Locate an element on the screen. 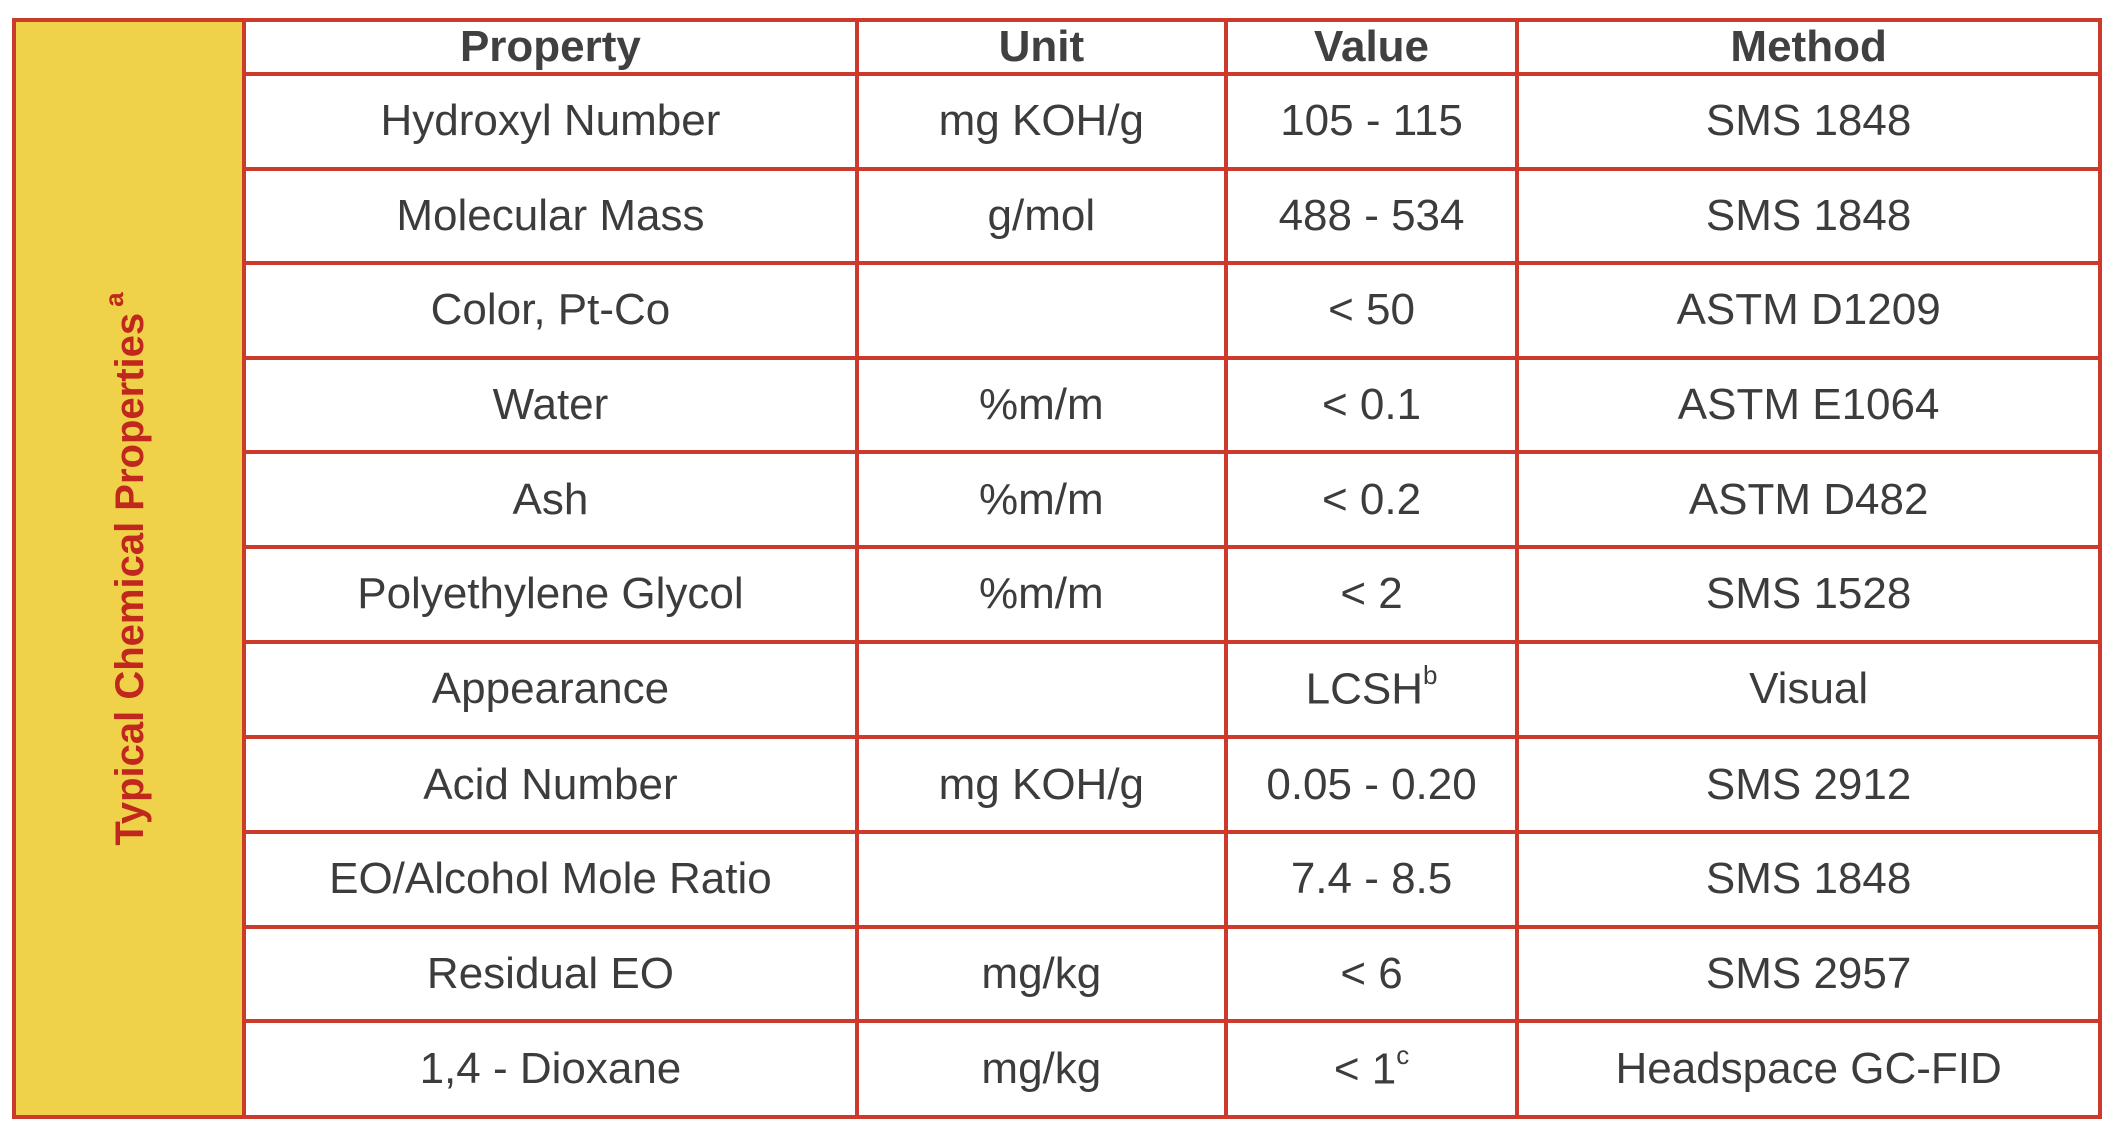 The width and height of the screenshot is (2112, 1134). cell-property: Residual EO is located at coordinates (550, 974).